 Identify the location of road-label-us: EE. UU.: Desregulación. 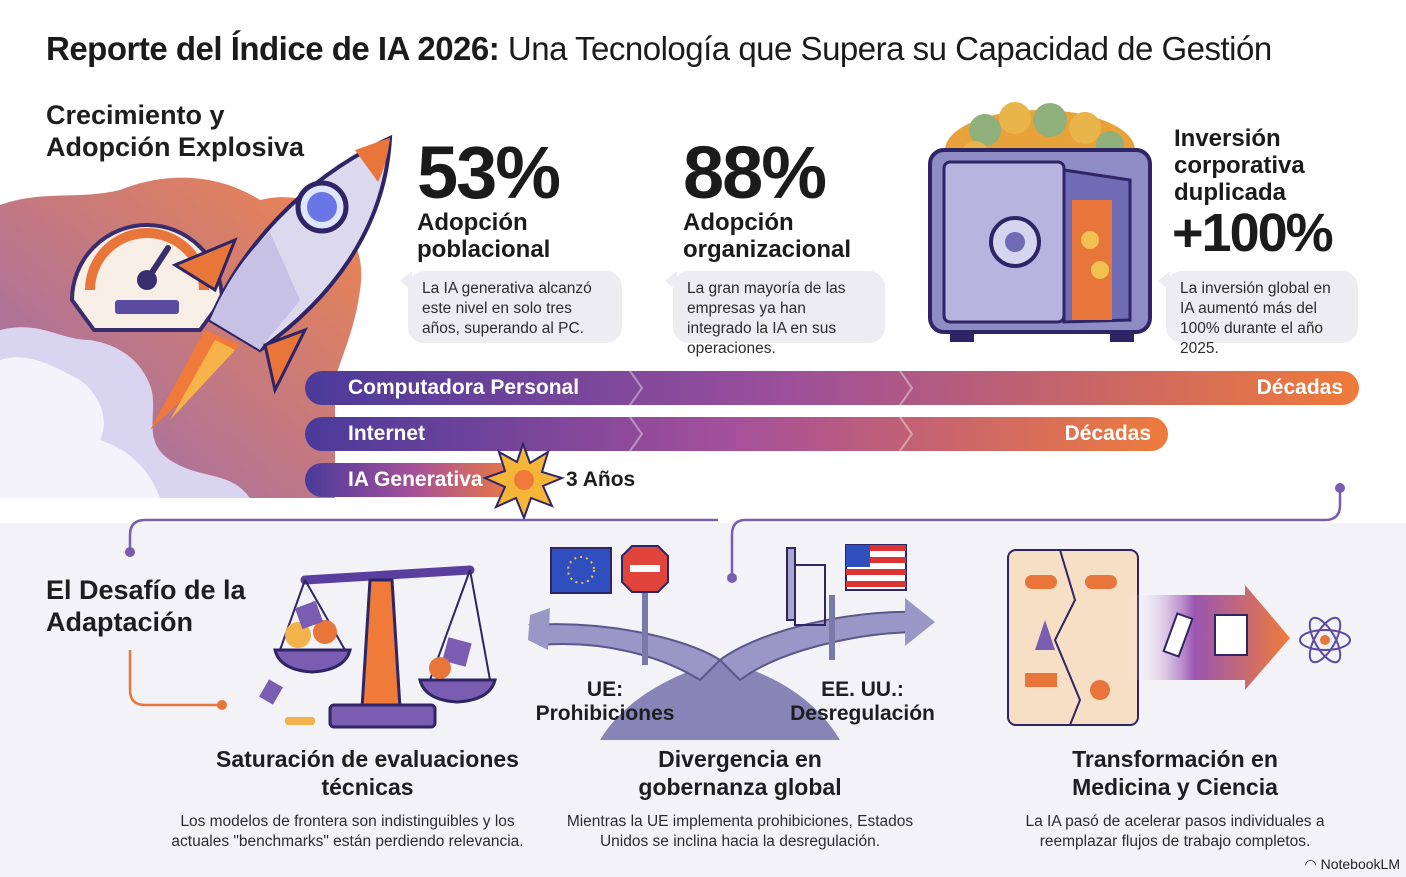
(862, 701).